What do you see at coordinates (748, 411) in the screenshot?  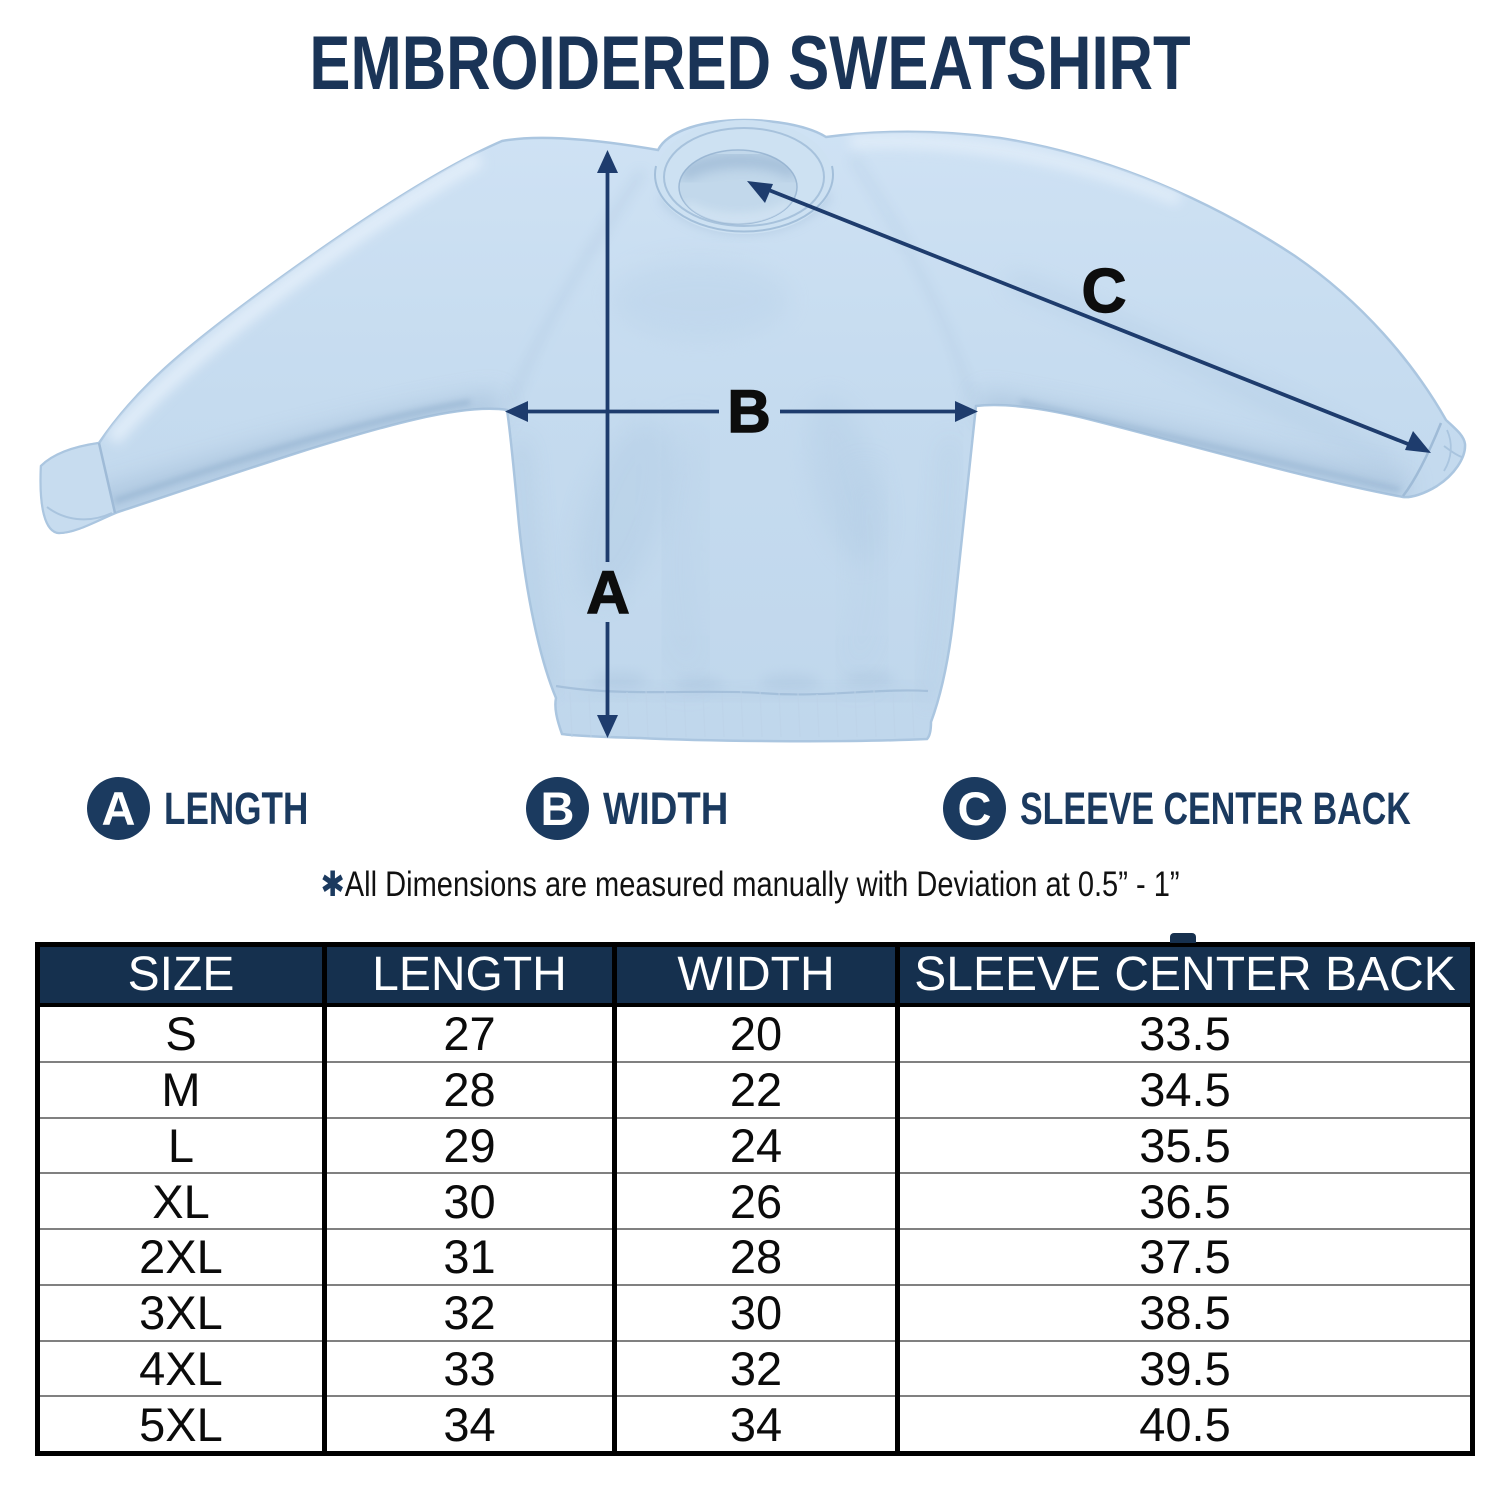 I see `svg-text: B` at bounding box center [748, 411].